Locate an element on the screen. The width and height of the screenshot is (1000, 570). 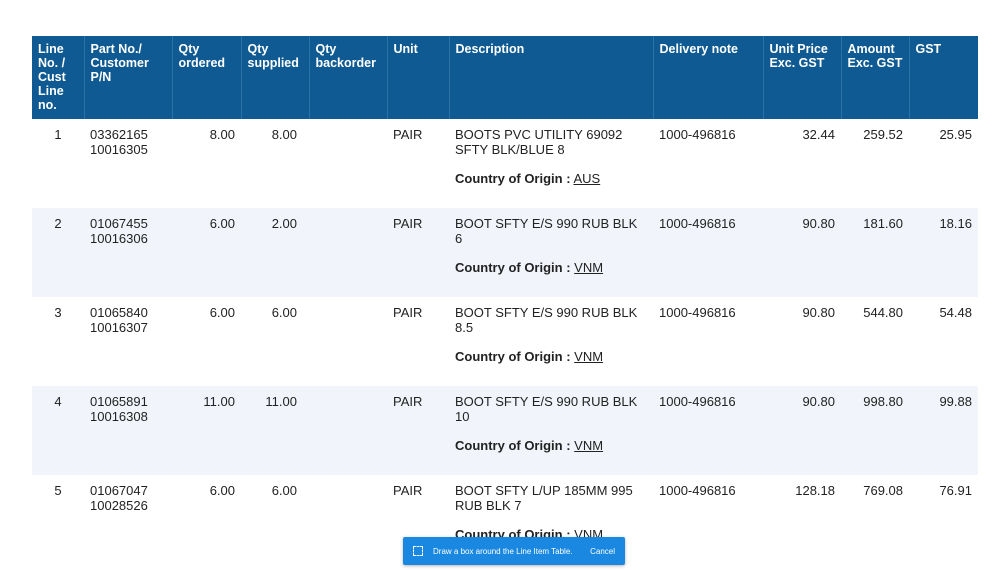
toast-message: Draw a box around the Line Item Table. is located at coordinates (503, 551).